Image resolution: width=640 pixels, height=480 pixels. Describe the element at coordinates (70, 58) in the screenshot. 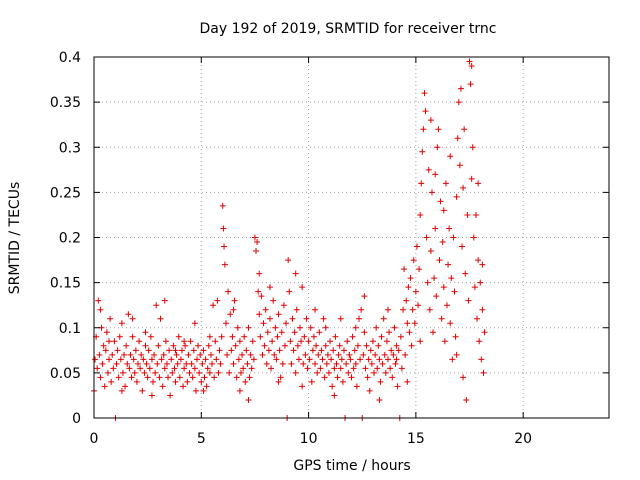

I see `y-tick-label: 0.4` at that location.